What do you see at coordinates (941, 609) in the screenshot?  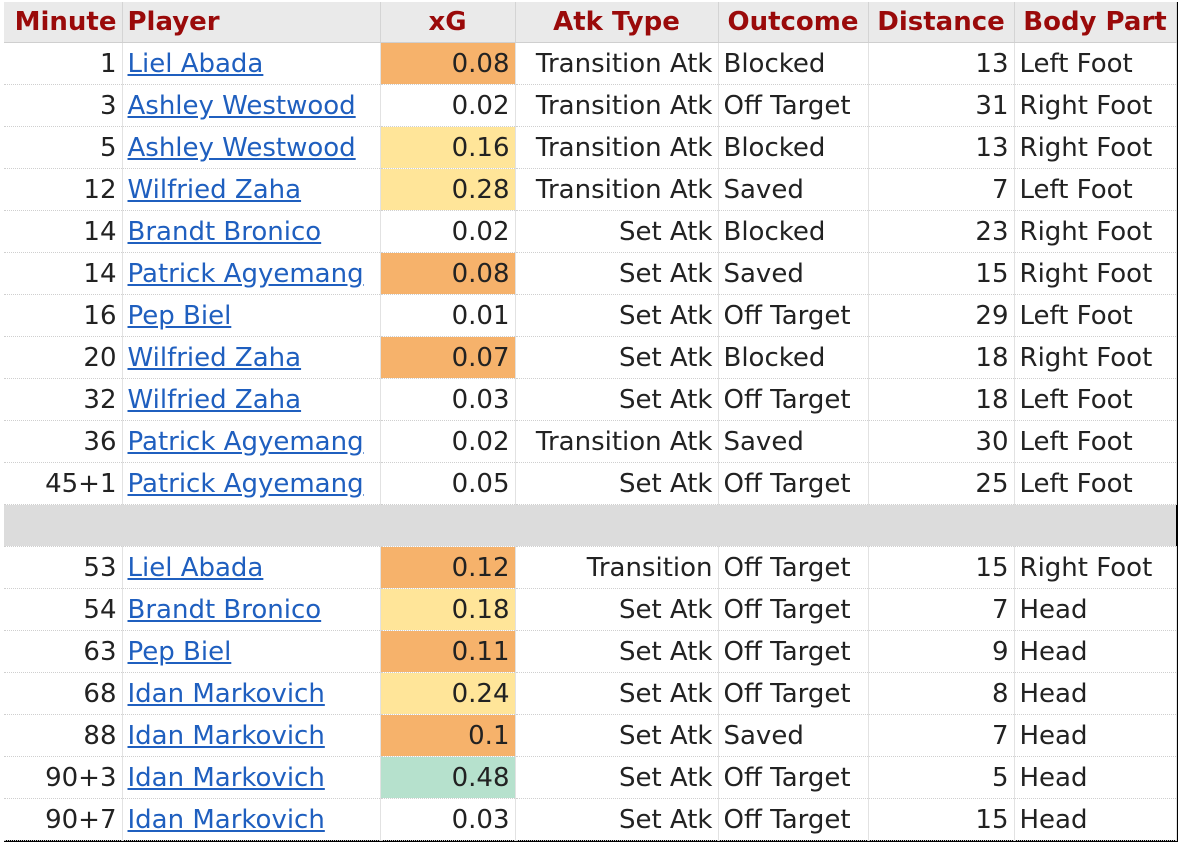 I see `cell-distance: 7` at bounding box center [941, 609].